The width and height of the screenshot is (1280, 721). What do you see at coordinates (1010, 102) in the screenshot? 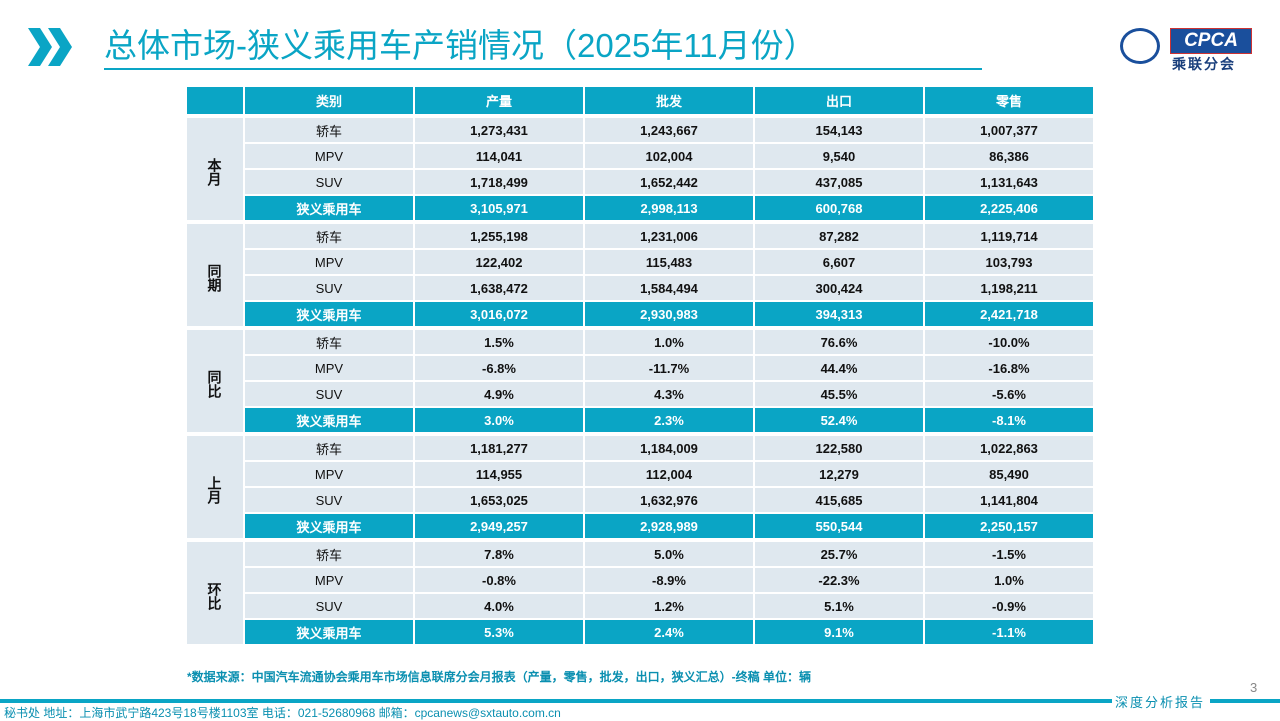
I see `header-retail: 零售` at bounding box center [1010, 102].